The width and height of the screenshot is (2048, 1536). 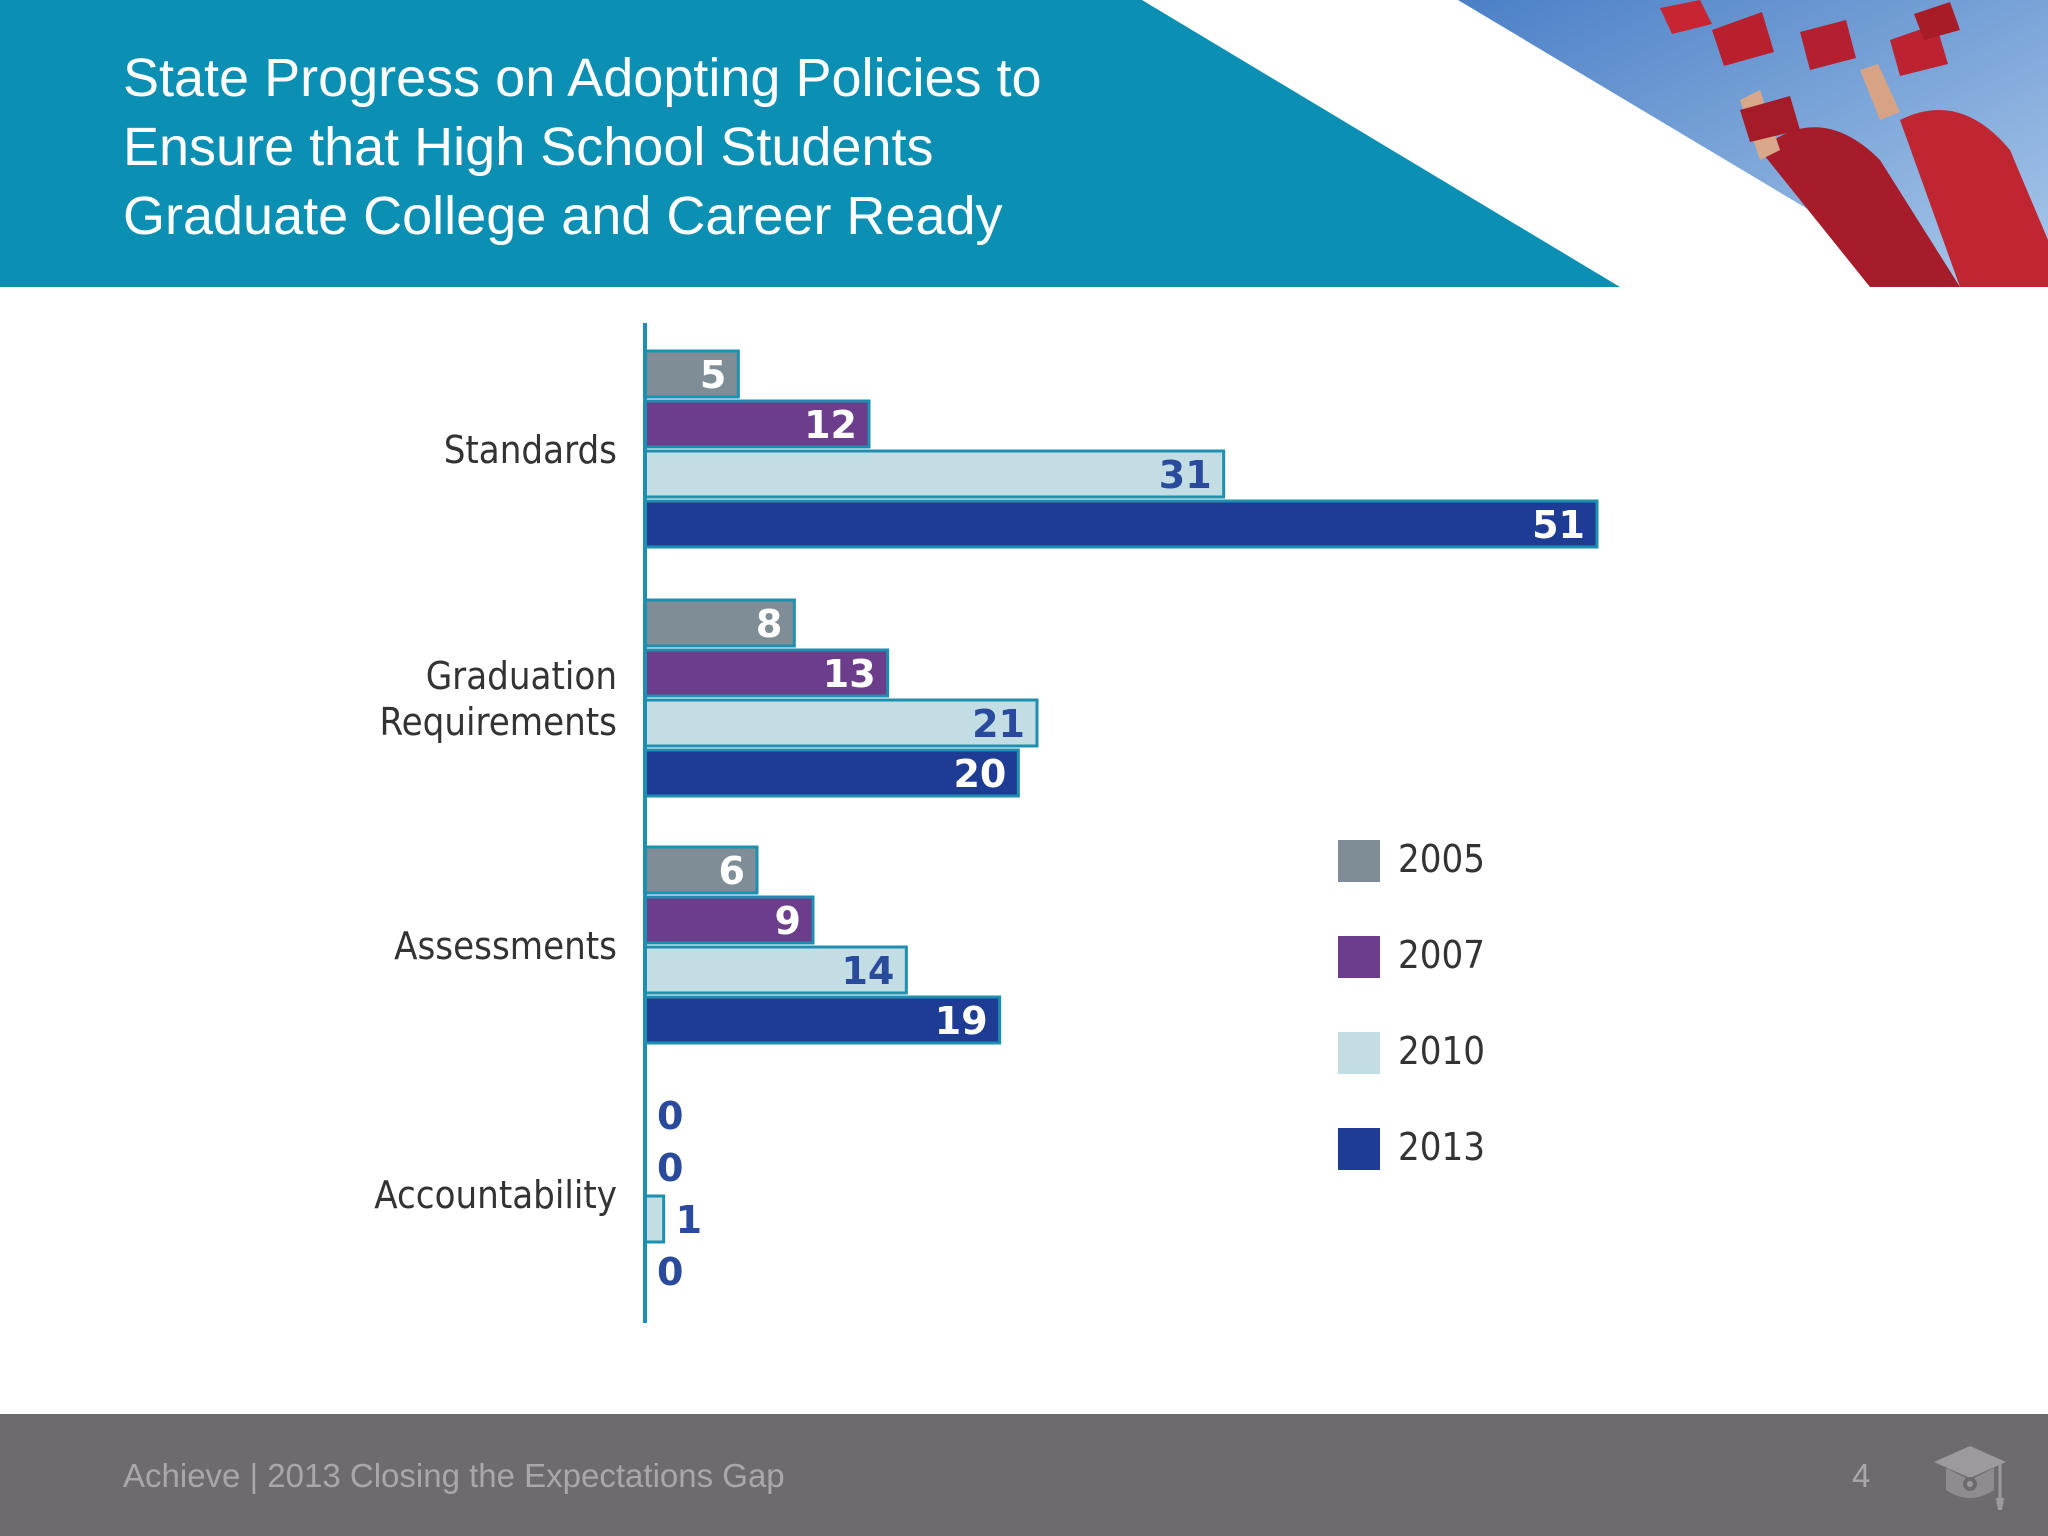 I want to click on graduation-cap-logo-icon, so click(x=1970, y=1478).